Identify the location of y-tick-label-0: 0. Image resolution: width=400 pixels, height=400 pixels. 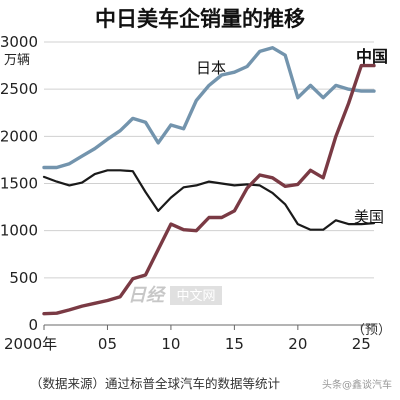
(33, 325).